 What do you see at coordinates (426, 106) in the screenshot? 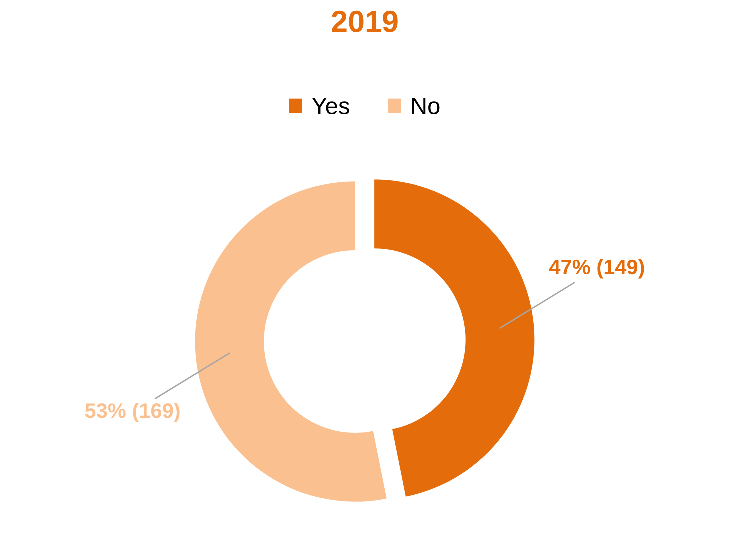
I see `legend-label: No` at bounding box center [426, 106].